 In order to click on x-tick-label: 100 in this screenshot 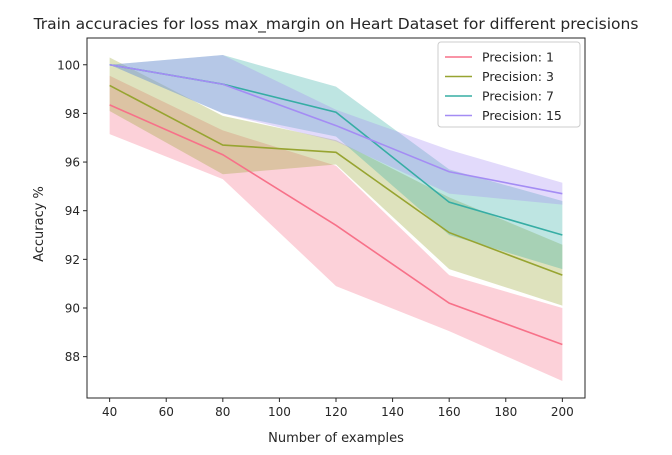, I will do `click(279, 412)`.